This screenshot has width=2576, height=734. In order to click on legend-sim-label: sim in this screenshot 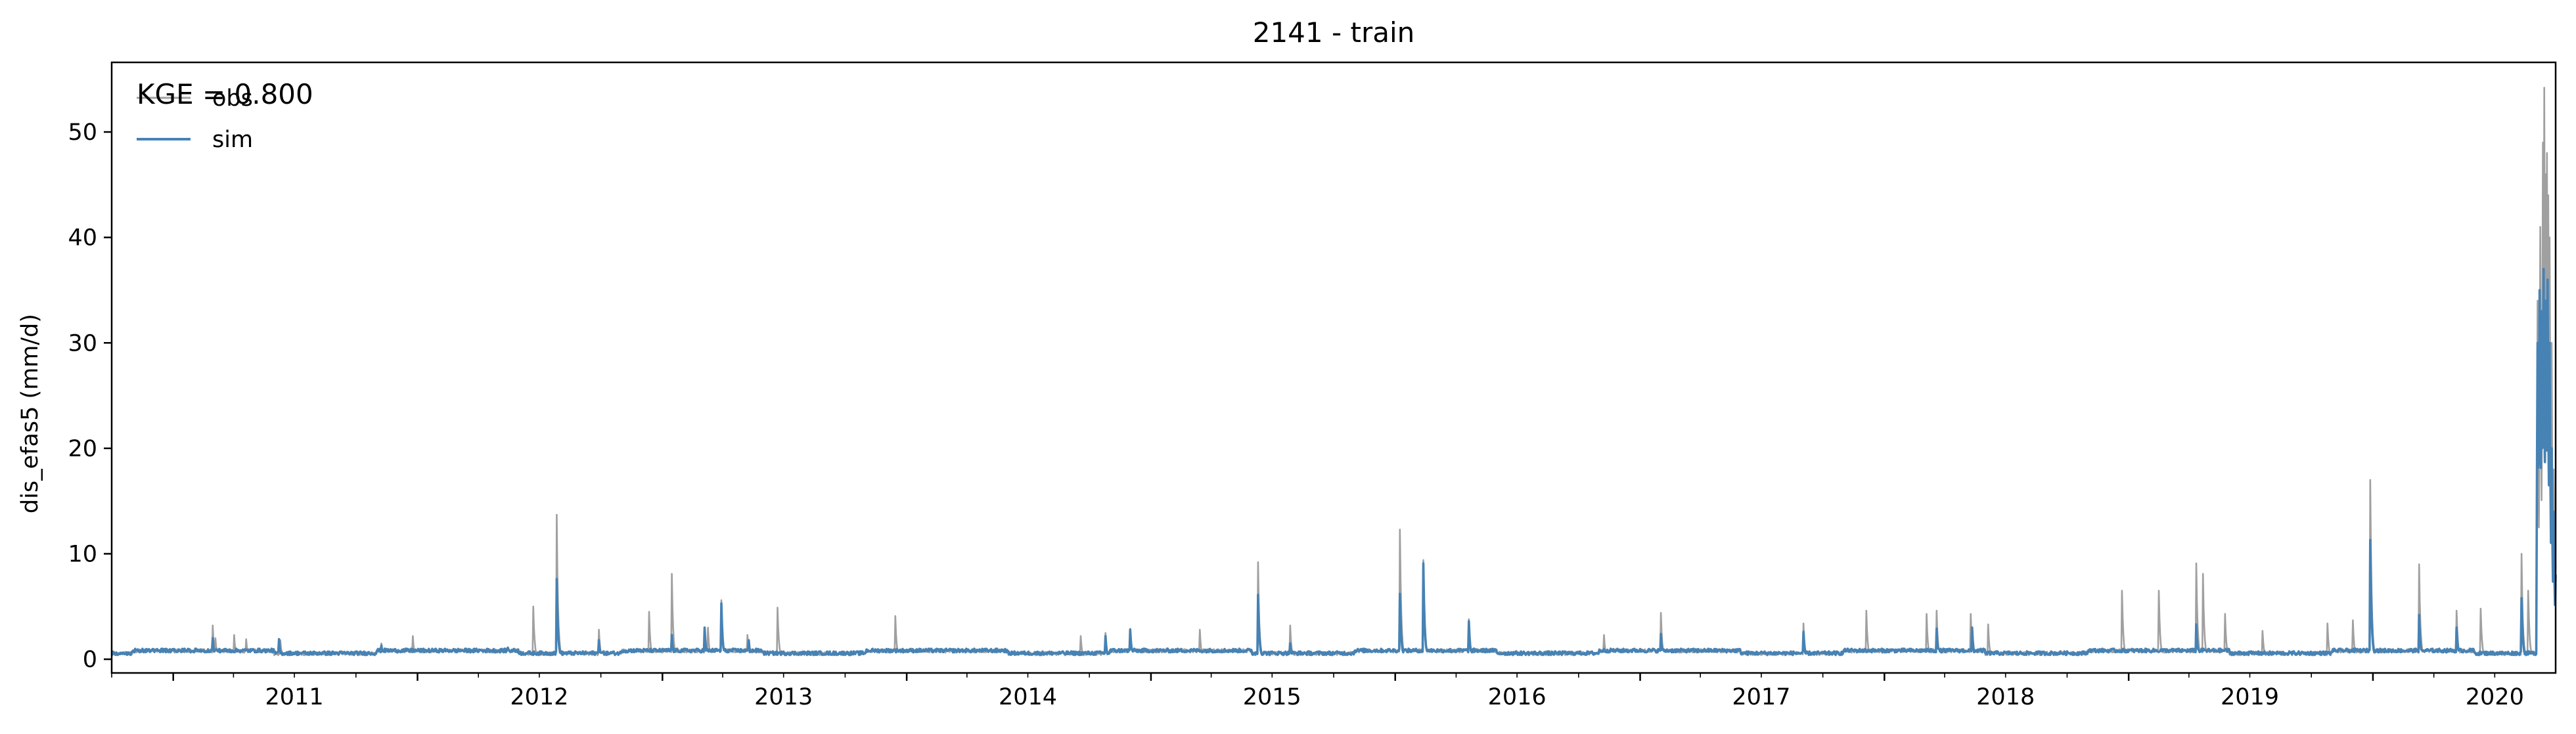, I will do `click(232, 140)`.